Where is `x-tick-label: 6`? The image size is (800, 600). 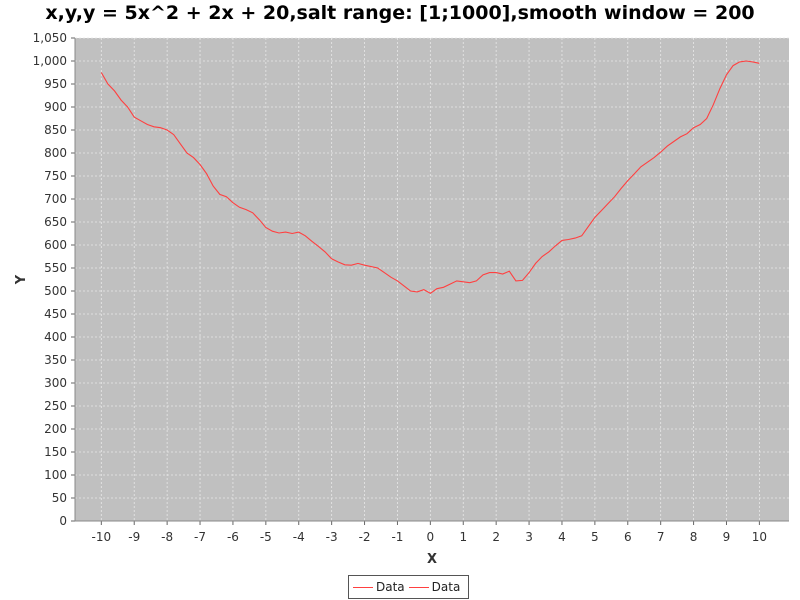 x-tick-label: 6 is located at coordinates (628, 537).